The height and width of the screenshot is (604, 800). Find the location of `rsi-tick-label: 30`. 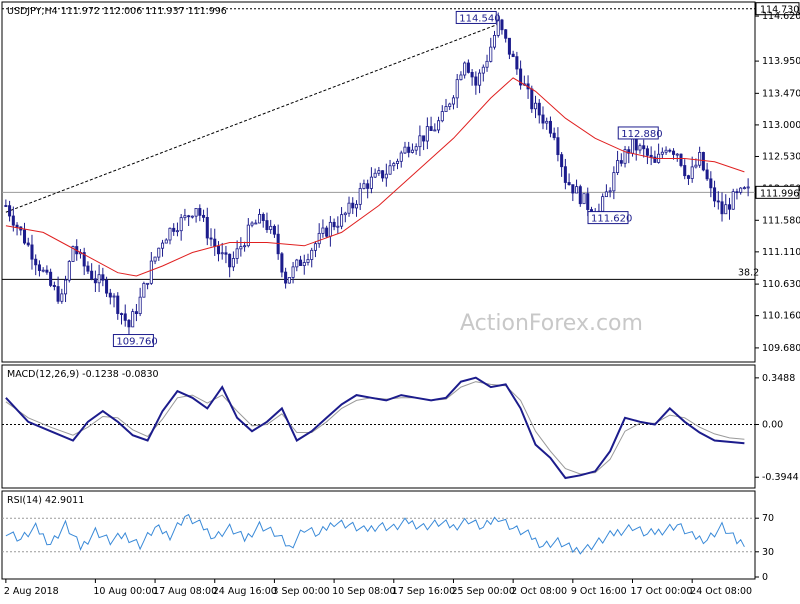

rsi-tick-label: 30 is located at coordinates (768, 552).